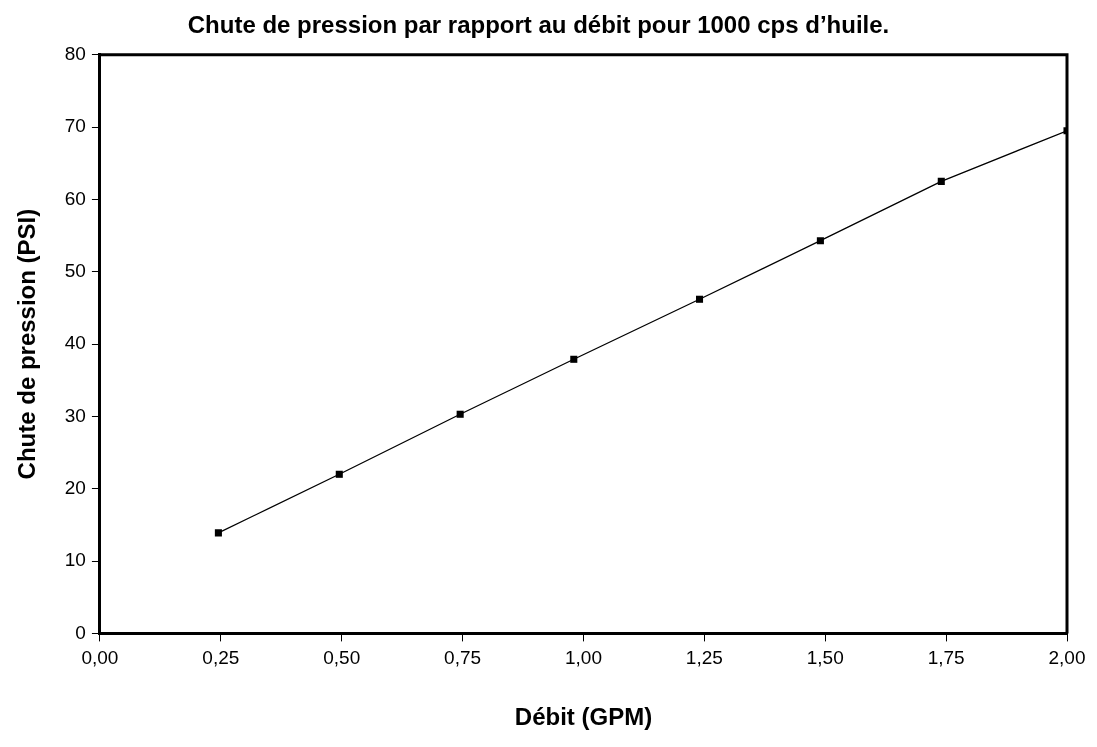 This screenshot has width=1097, height=747. Describe the element at coordinates (946, 658) in the screenshot. I see `x-tick-label: 1,75` at that location.